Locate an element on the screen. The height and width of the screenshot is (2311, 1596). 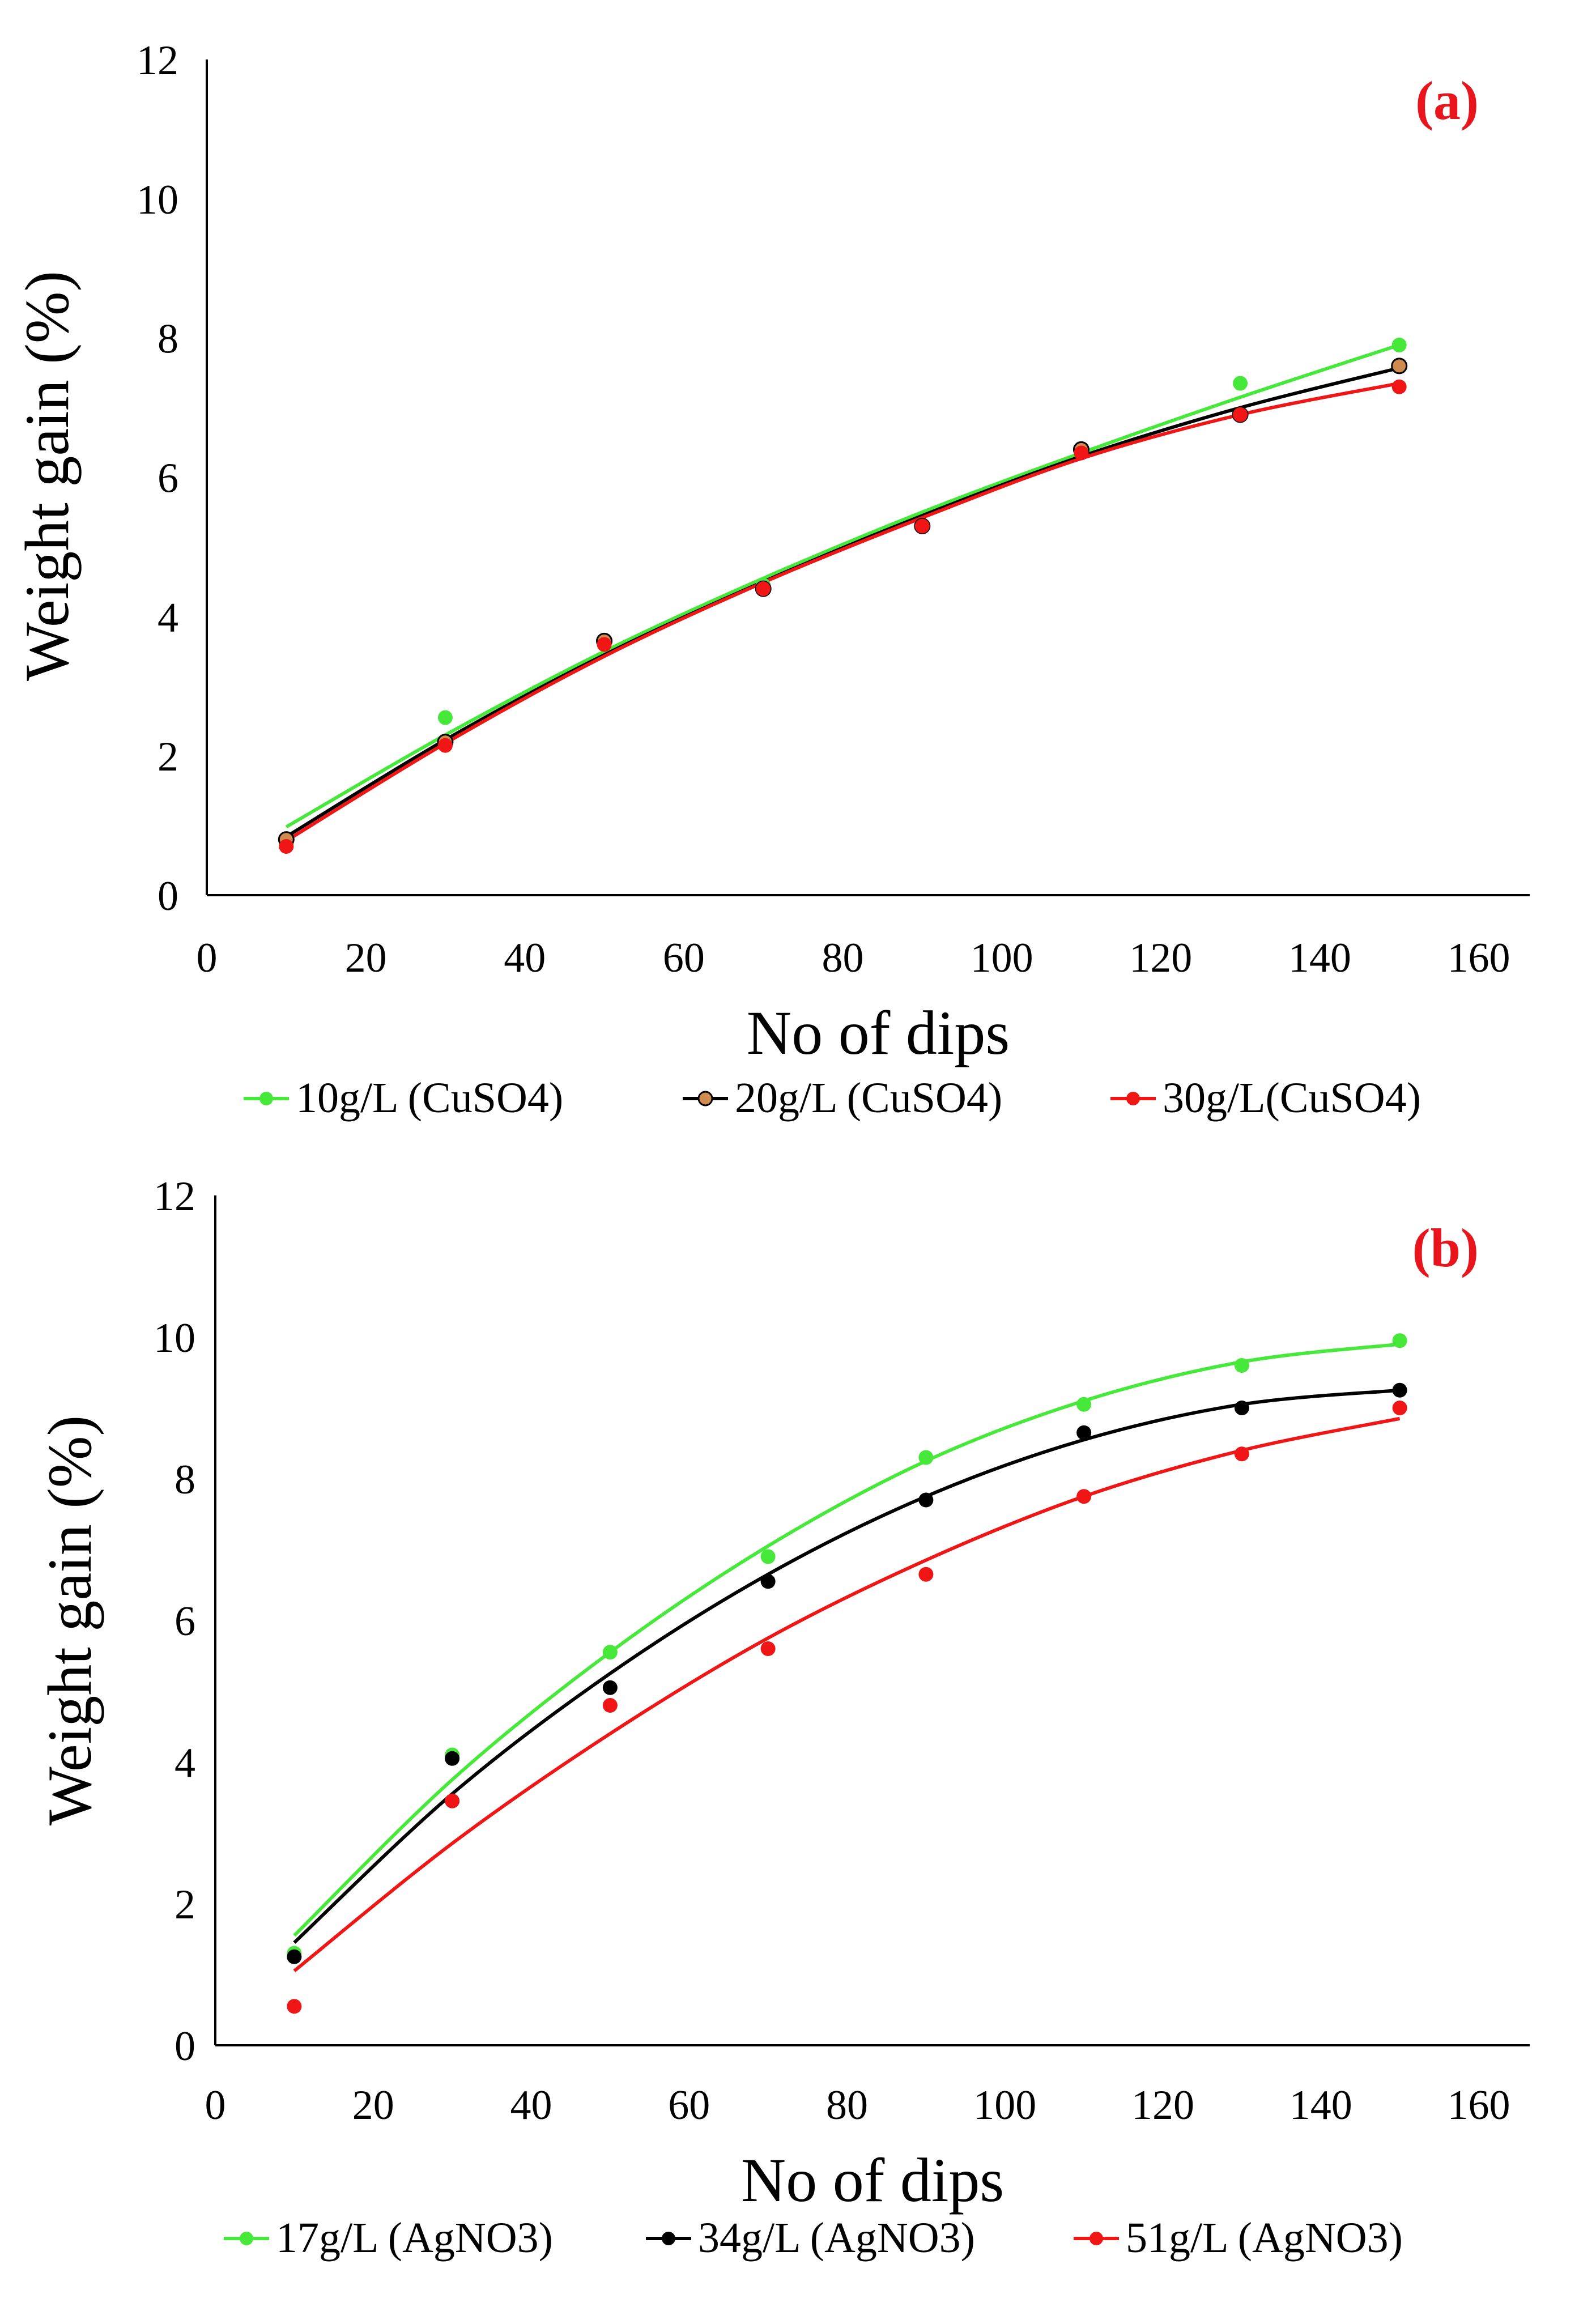
legend-label-series-3: 30g/L(CuSO4) is located at coordinates (1292, 1098).